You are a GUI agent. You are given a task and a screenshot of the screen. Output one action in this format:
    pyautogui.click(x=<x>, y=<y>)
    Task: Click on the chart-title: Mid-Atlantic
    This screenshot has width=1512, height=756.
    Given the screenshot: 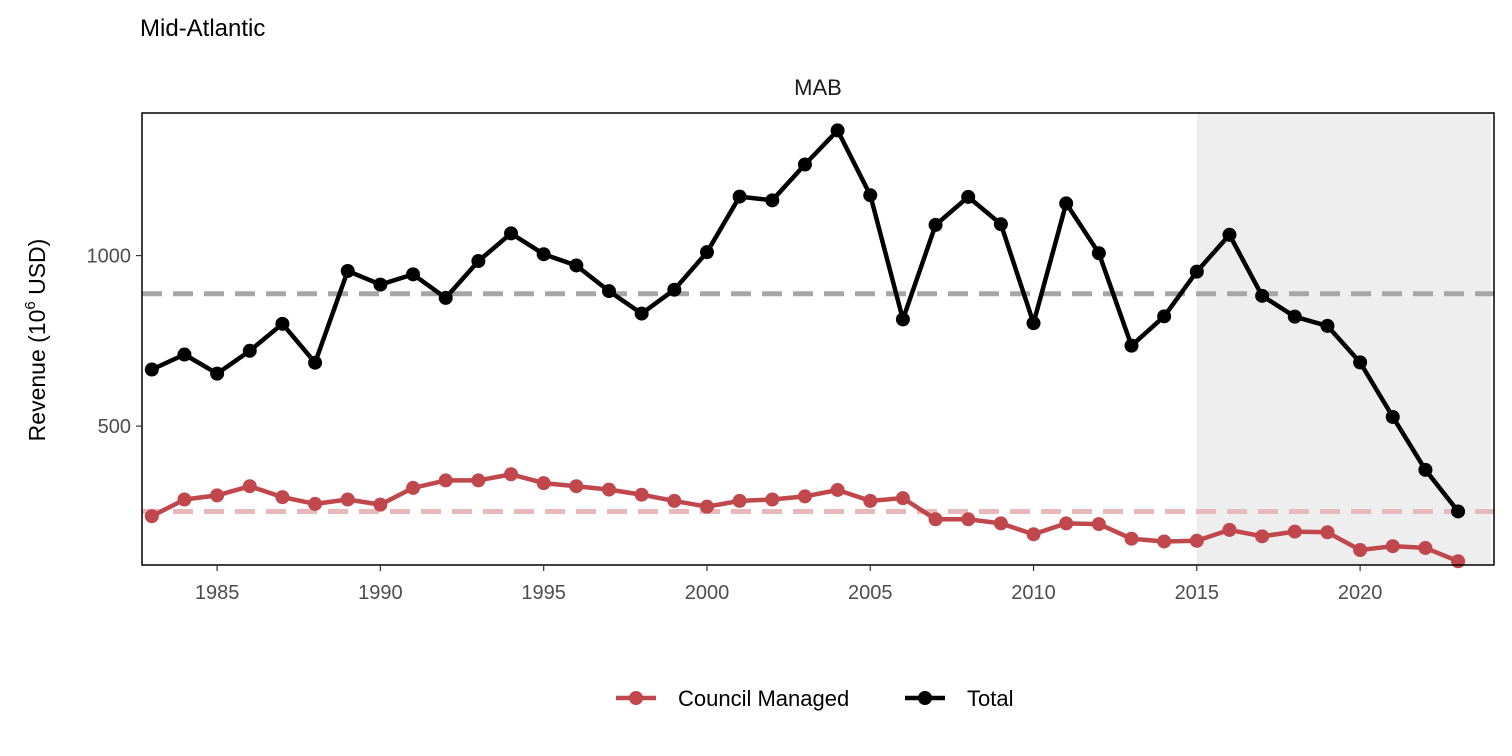 What is the action you would take?
    pyautogui.click(x=202, y=28)
    